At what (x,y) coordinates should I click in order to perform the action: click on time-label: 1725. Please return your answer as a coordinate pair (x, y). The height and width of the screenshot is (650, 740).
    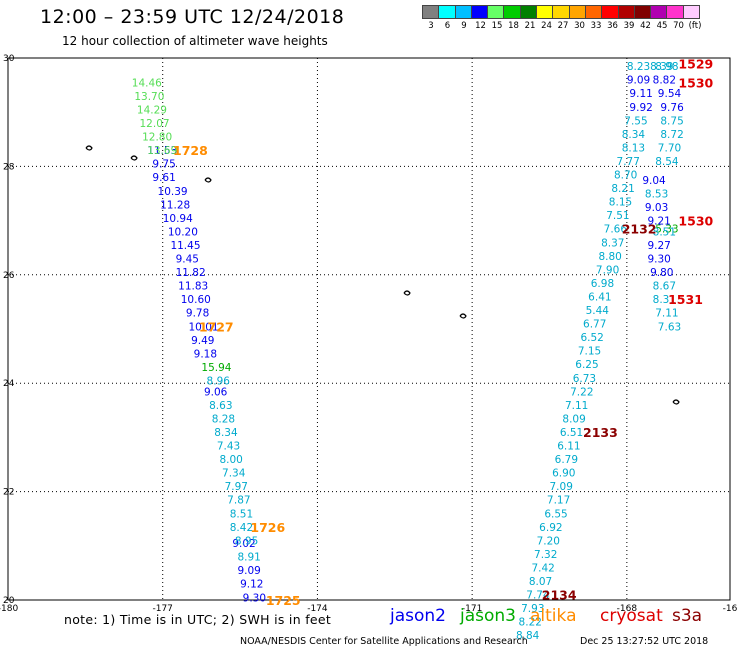
    Looking at the image, I should click on (283, 600).